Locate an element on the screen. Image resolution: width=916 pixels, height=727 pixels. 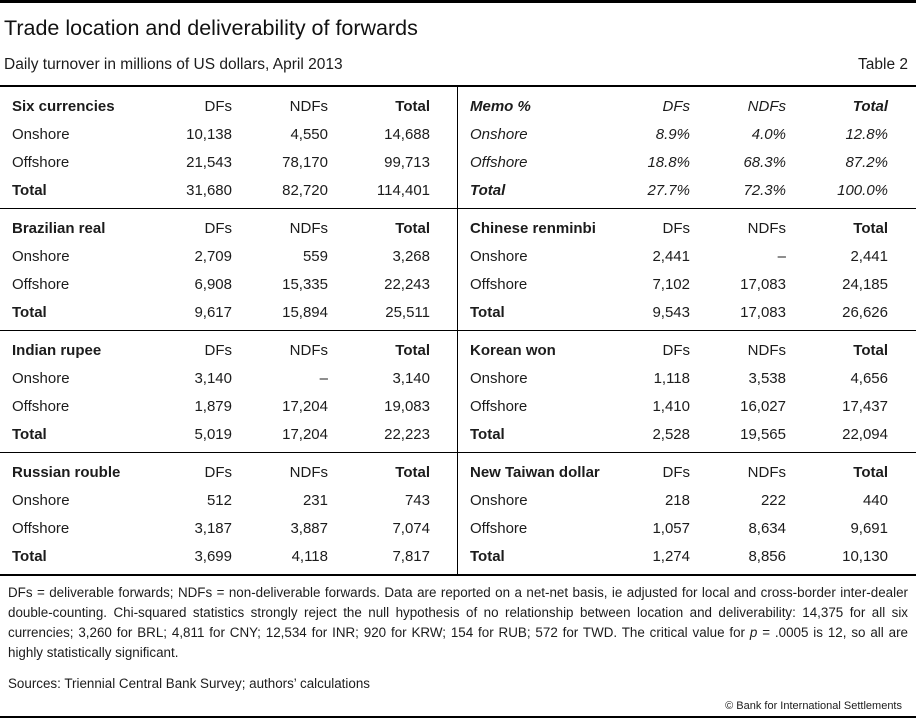
block-title: Russian rouble is located at coordinates (66, 472).